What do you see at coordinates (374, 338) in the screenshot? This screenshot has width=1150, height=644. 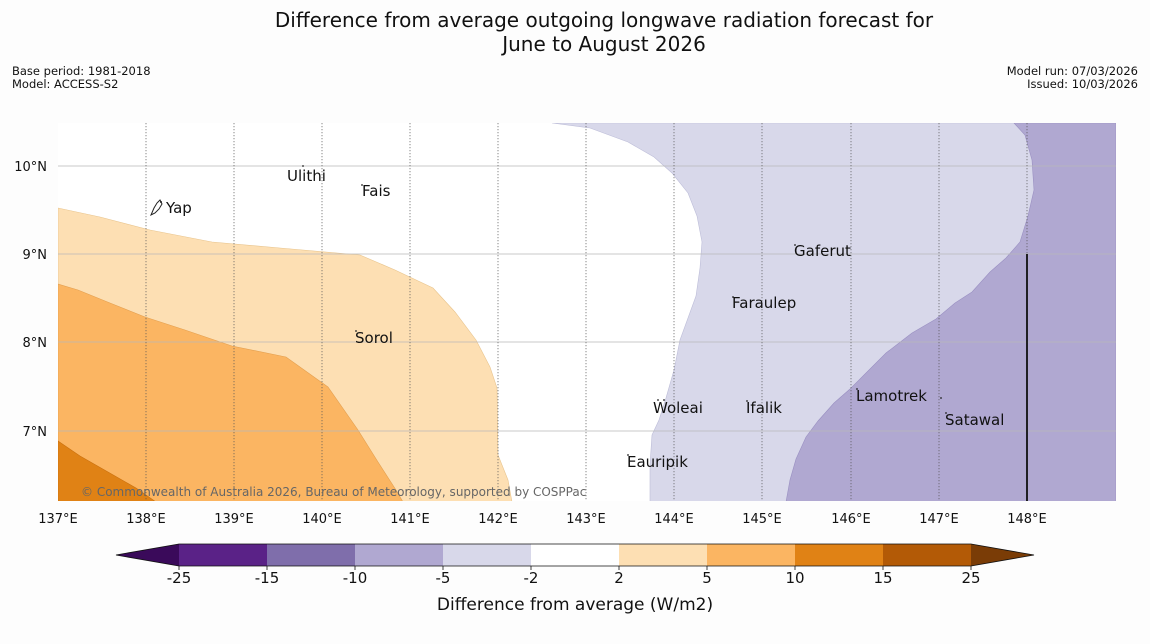 I see `label-sorol: Sorol` at bounding box center [374, 338].